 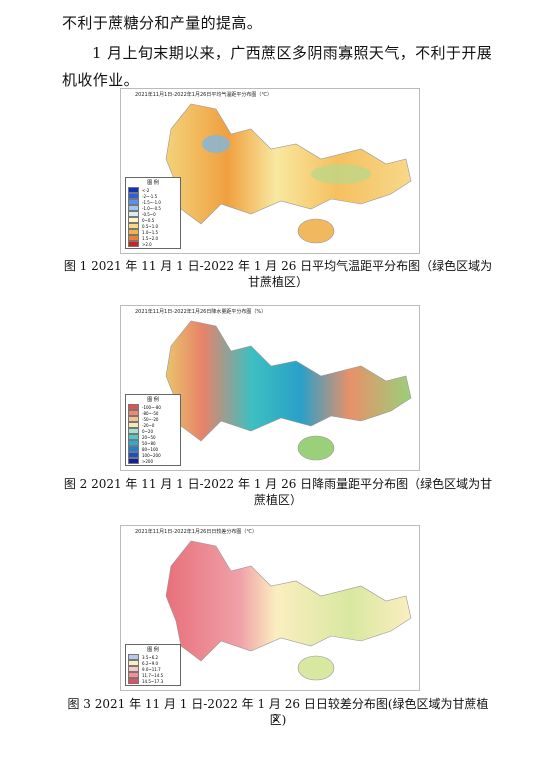 What do you see at coordinates (275, 719) in the screenshot?
I see `page-number: 2` at bounding box center [275, 719].